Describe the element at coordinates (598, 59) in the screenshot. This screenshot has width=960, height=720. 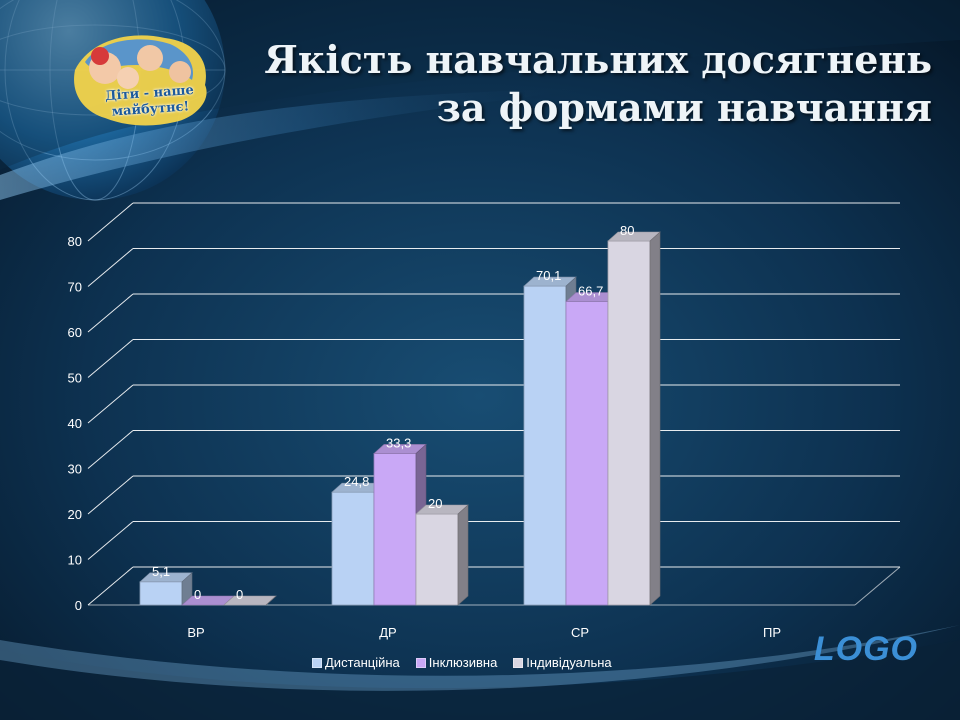
I see `title-line-1: Якість навчальних досягнень` at that location.